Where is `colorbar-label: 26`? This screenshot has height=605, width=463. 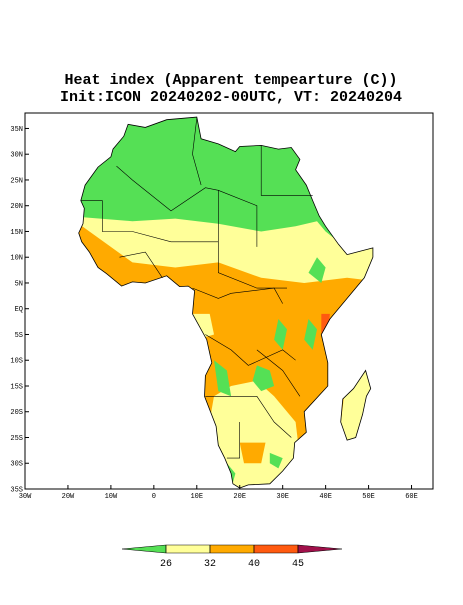
colorbar-label: 26 is located at coordinates (166, 564).